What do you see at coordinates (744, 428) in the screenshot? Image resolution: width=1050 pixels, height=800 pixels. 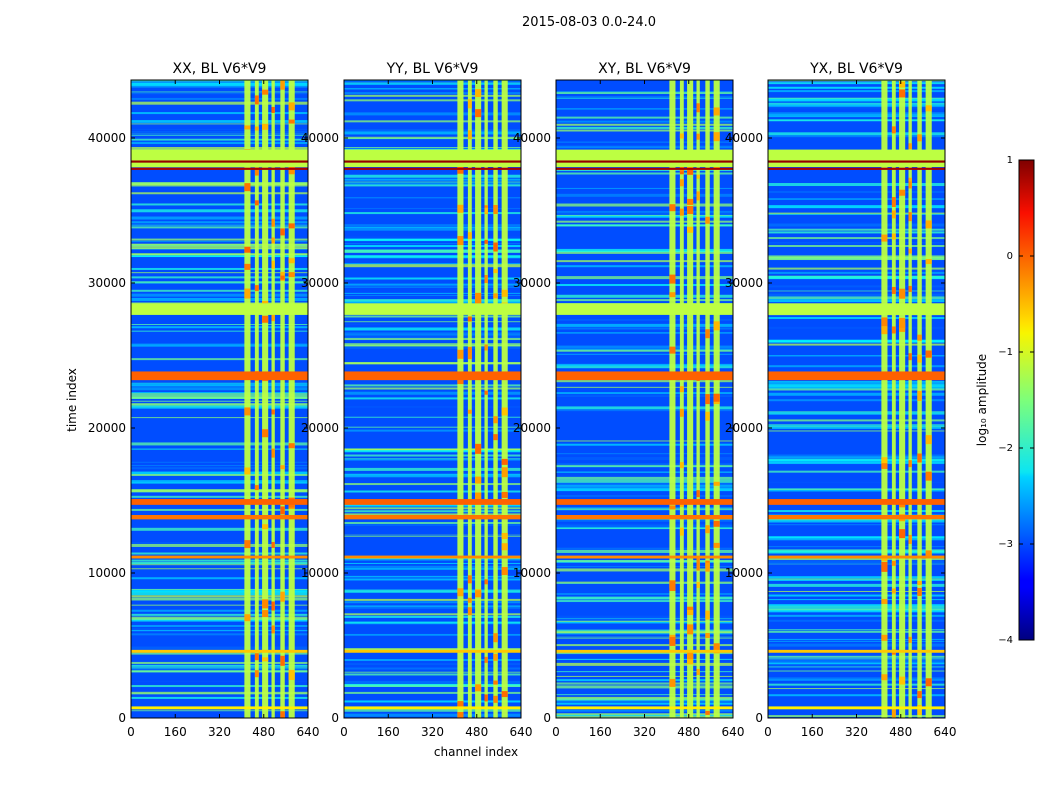 I see `y-tick-label: 20000` at bounding box center [744, 428].